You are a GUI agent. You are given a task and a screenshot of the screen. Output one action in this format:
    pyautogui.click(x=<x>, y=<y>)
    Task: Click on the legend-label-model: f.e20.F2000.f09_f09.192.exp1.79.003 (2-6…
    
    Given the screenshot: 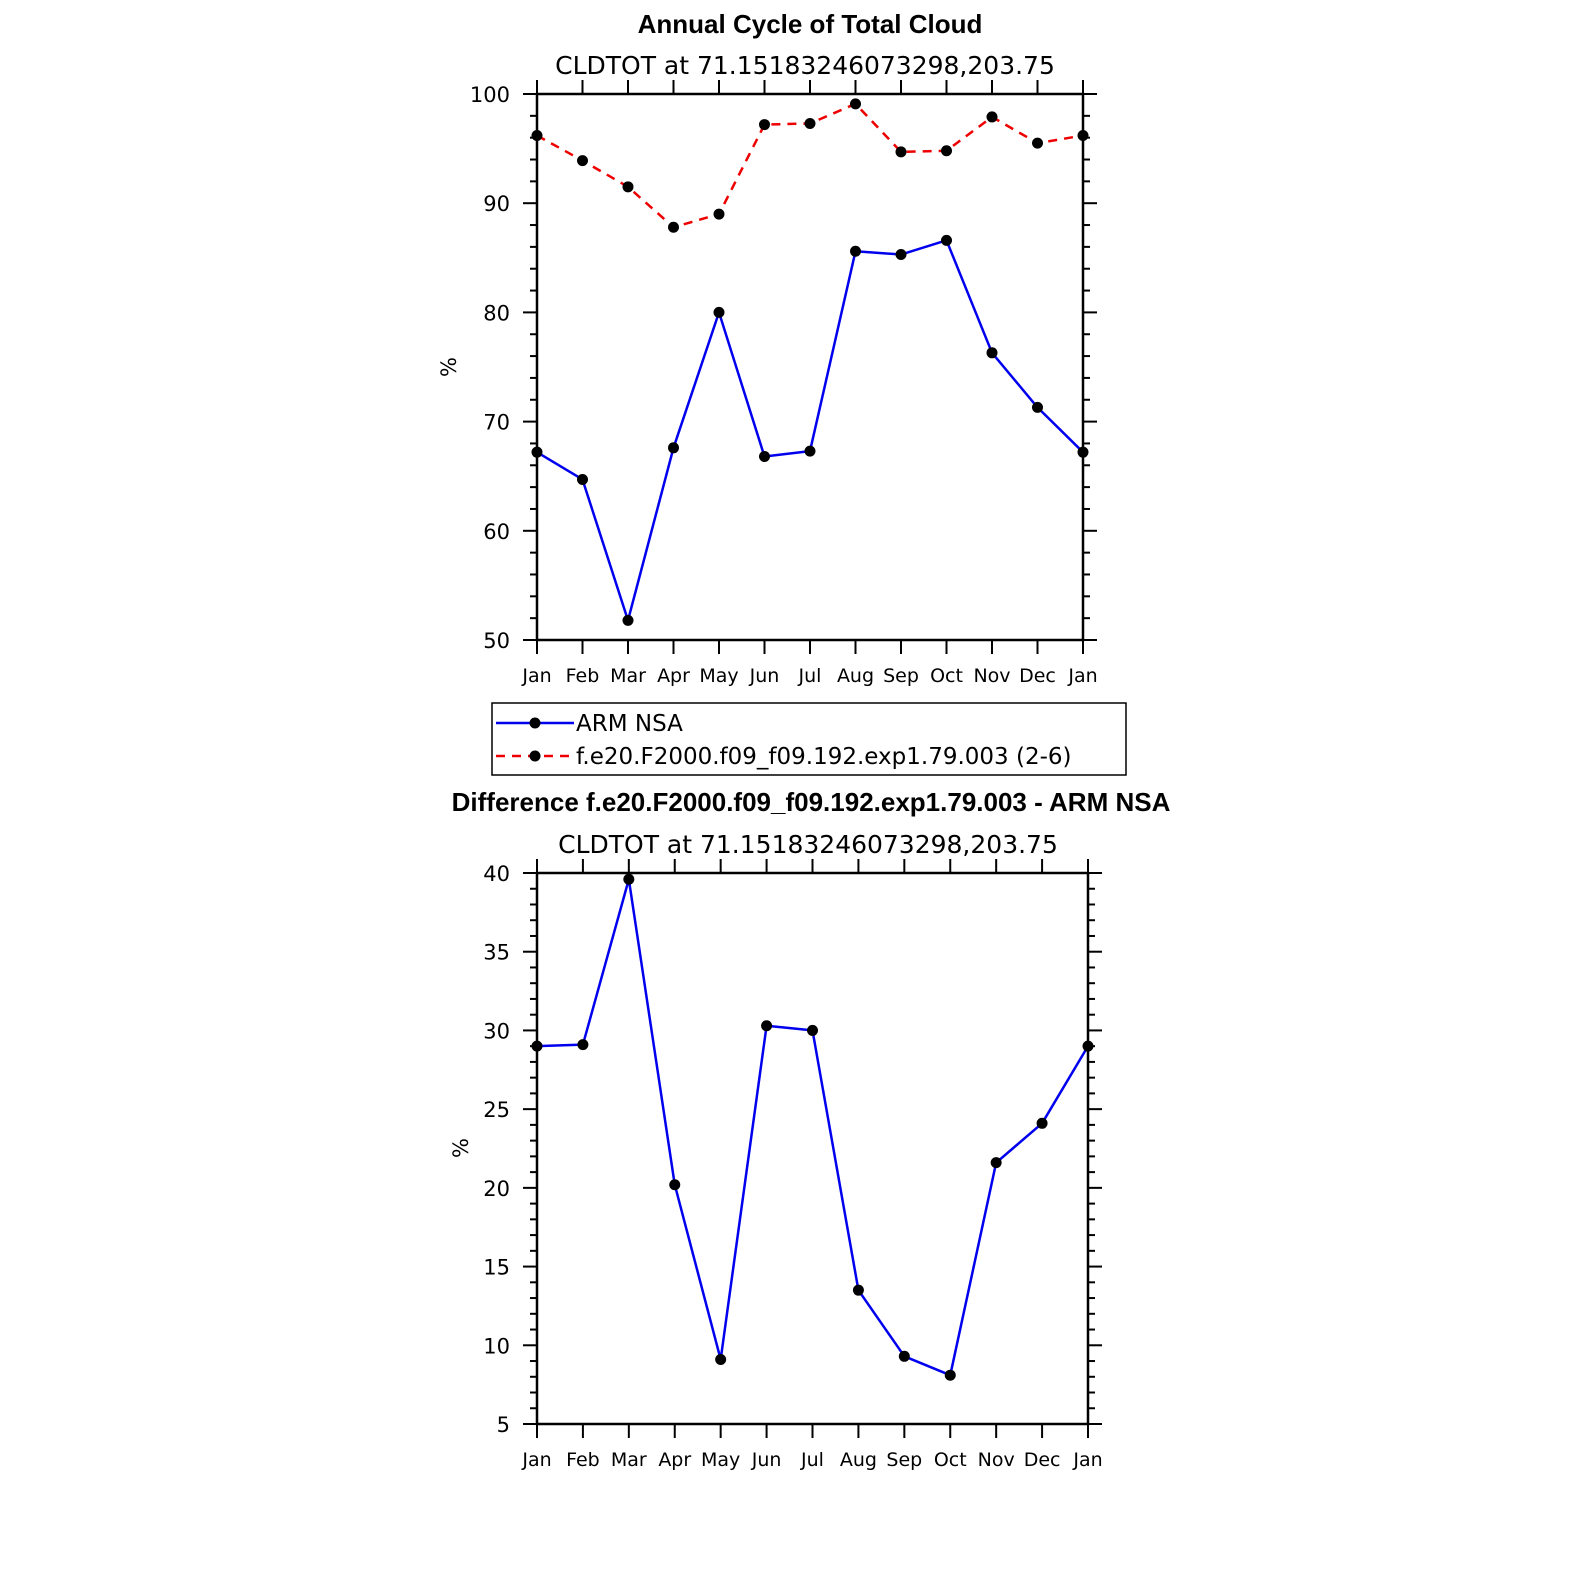 What is the action you would take?
    pyautogui.click(x=824, y=757)
    